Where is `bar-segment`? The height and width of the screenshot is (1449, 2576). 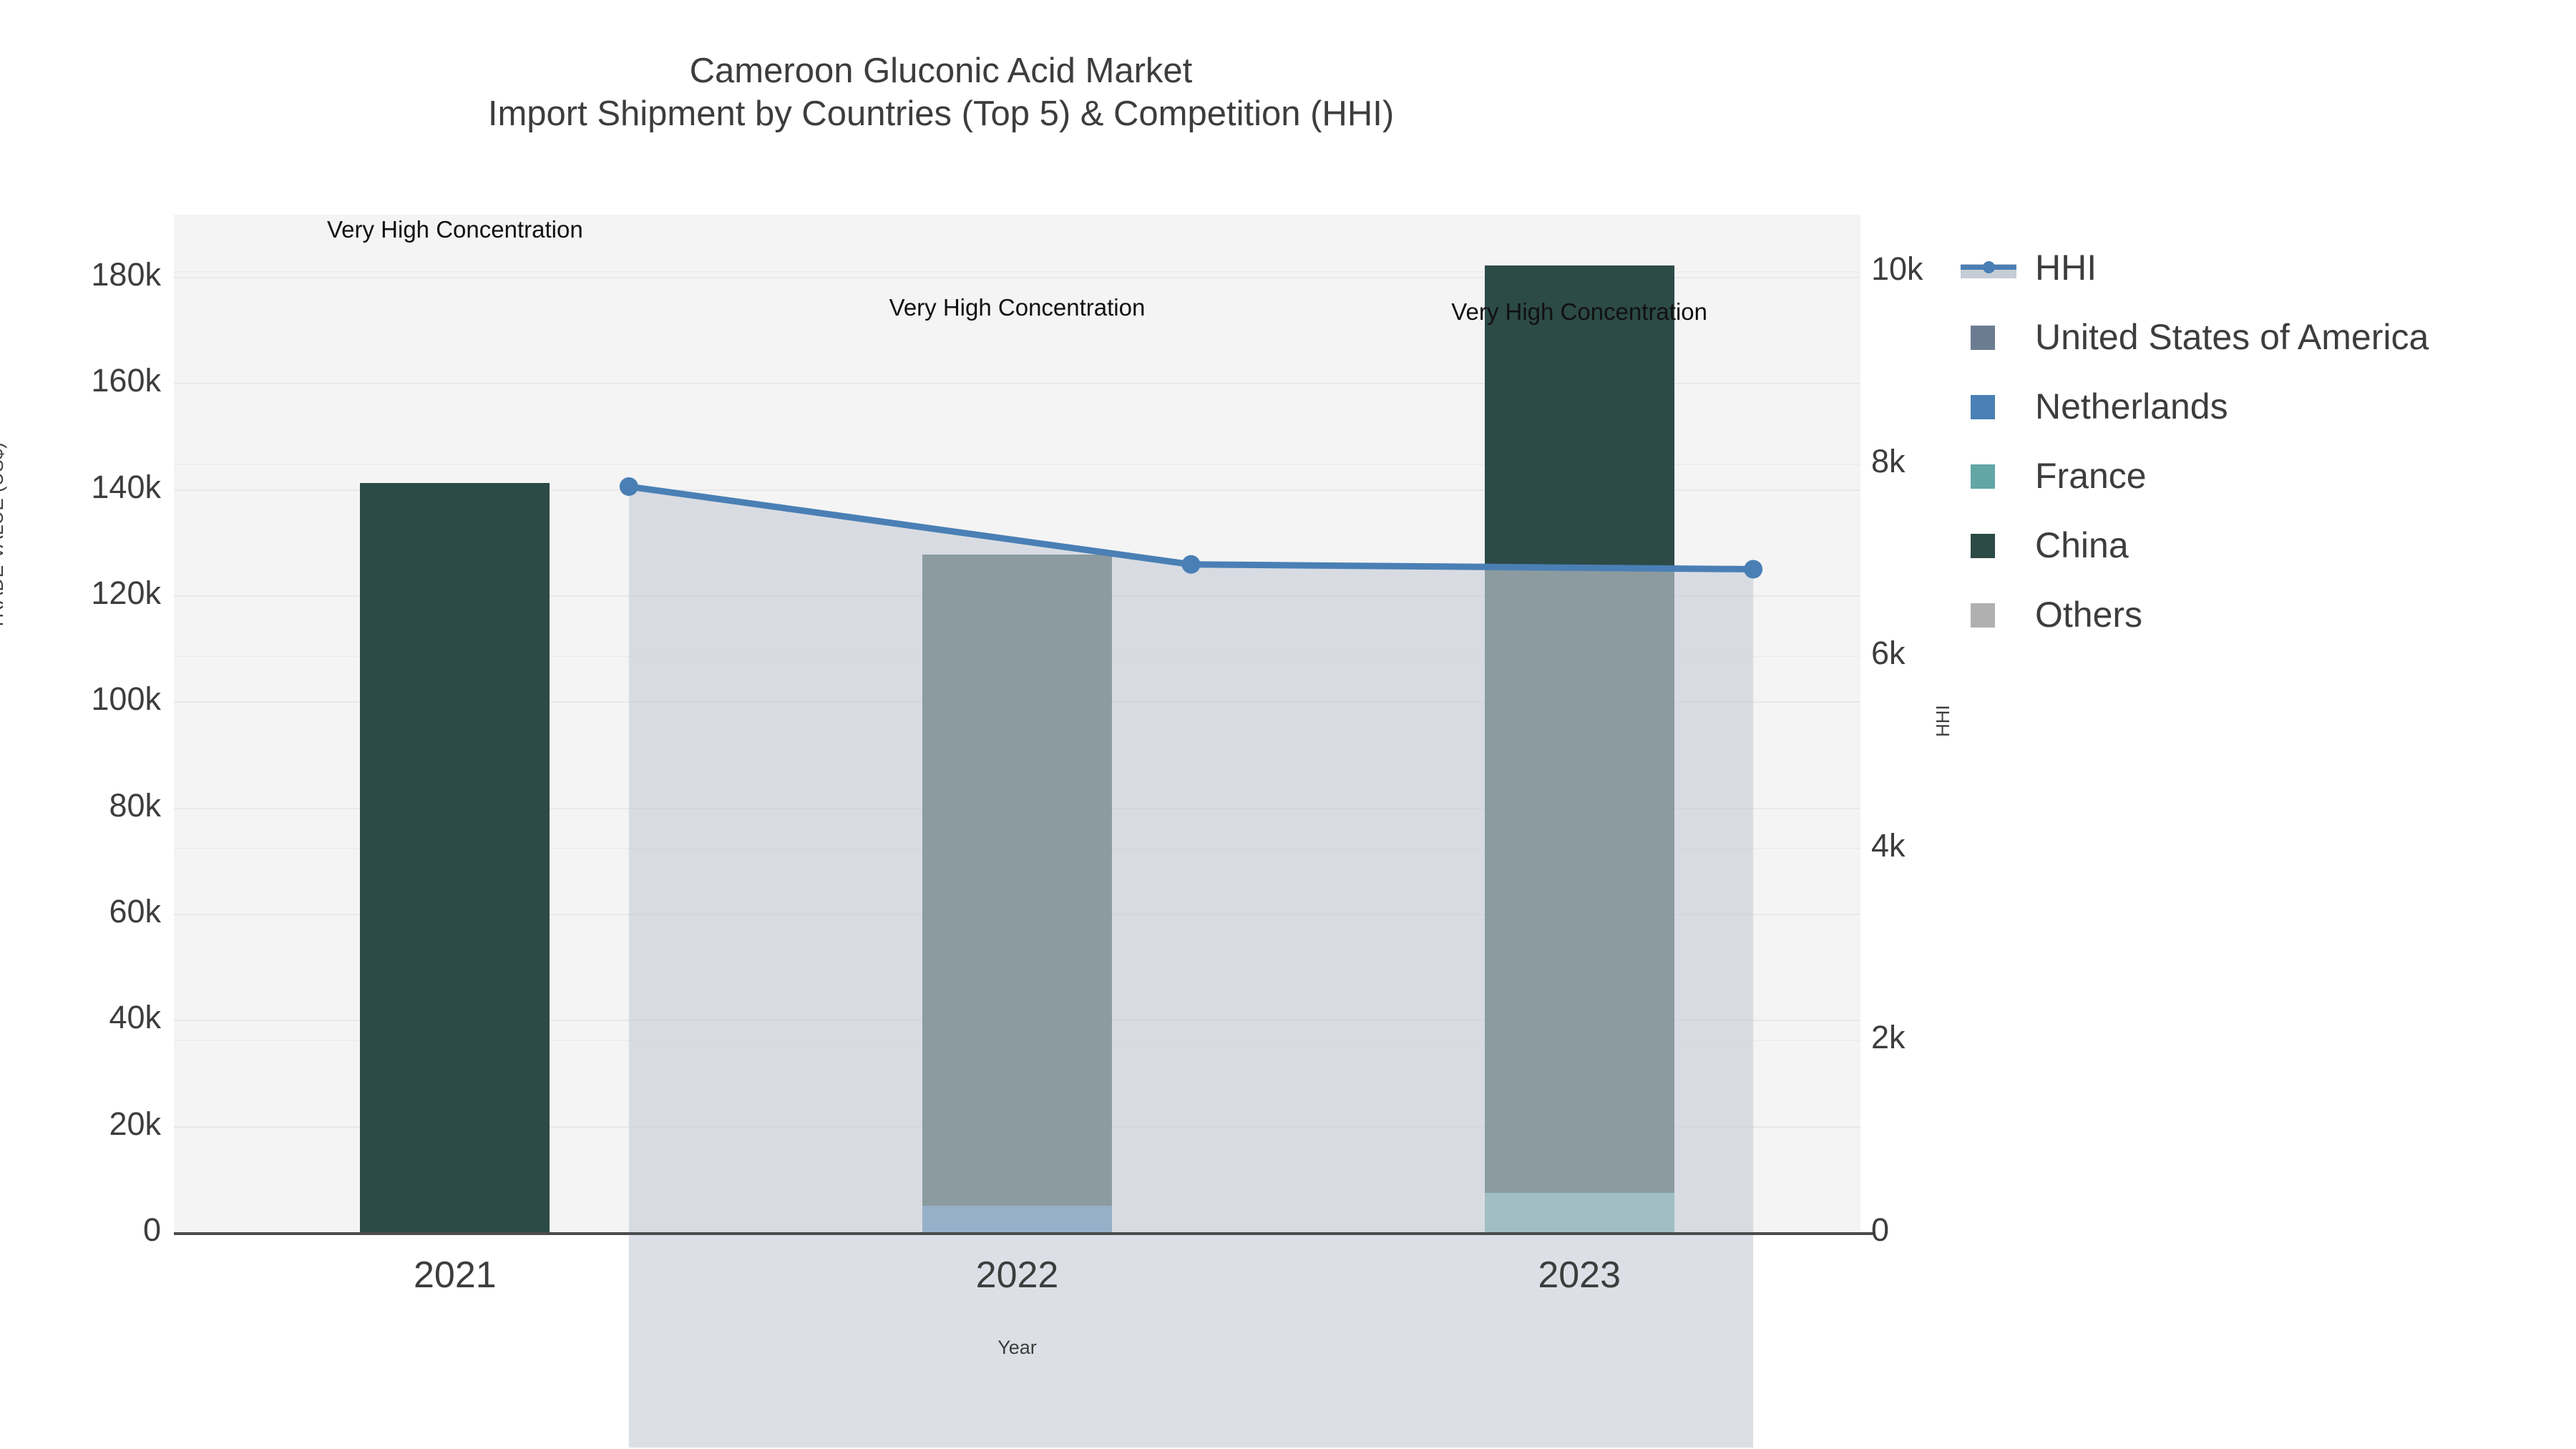 bar-segment is located at coordinates (455, 858).